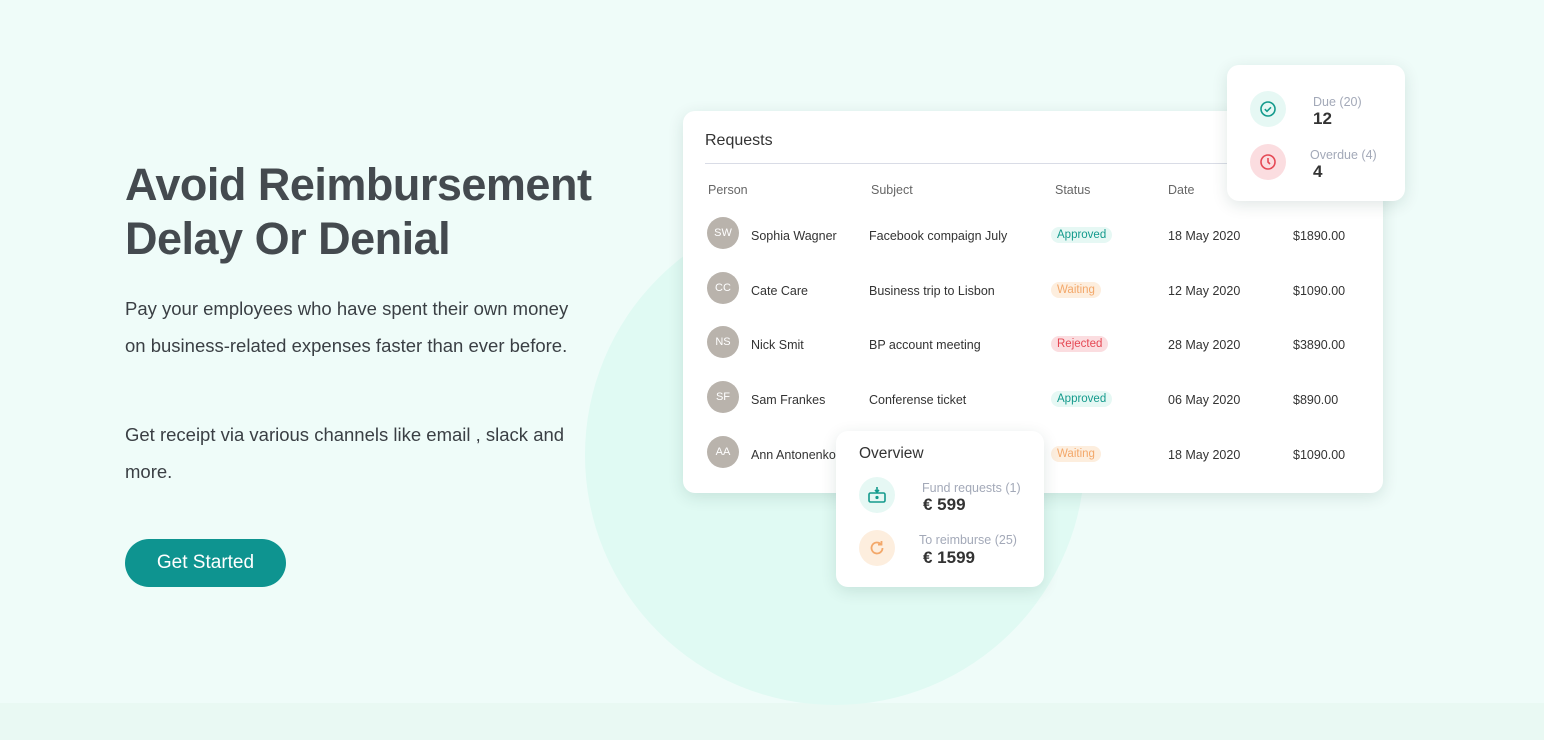 The image size is (1544, 740). Describe the element at coordinates (1319, 345) in the screenshot. I see `amount: $3890.00` at that location.